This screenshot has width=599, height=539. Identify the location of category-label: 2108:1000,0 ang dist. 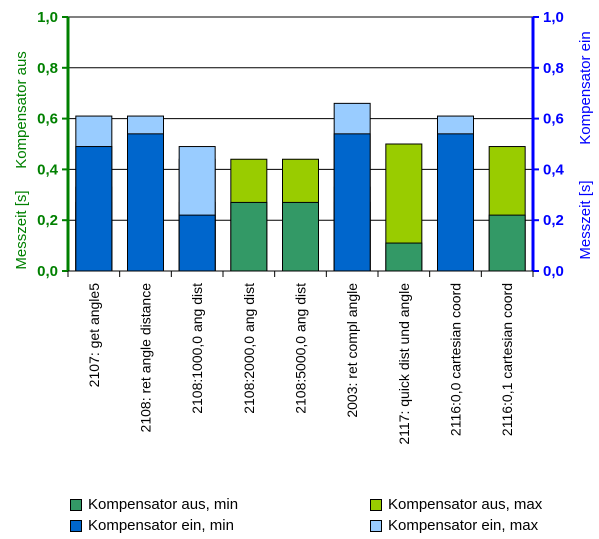
(197, 348).